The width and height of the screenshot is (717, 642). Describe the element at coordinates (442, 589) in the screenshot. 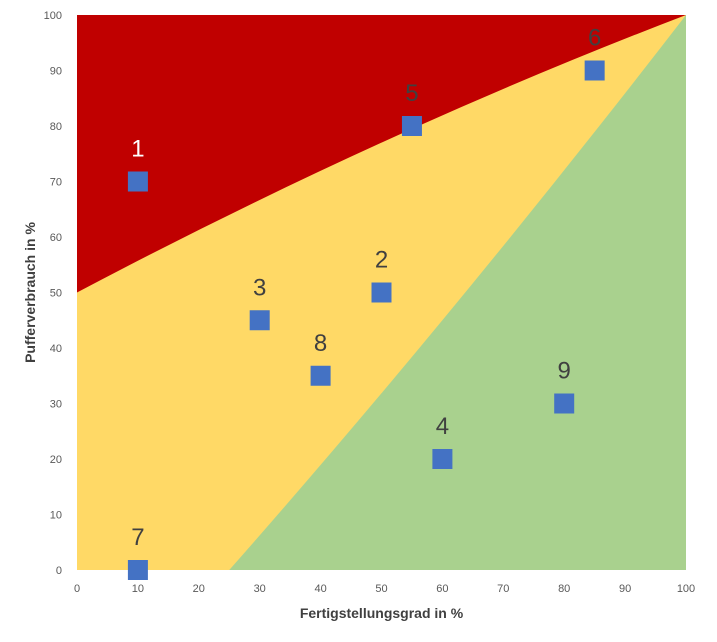

I see `x-tick-label: 60` at that location.